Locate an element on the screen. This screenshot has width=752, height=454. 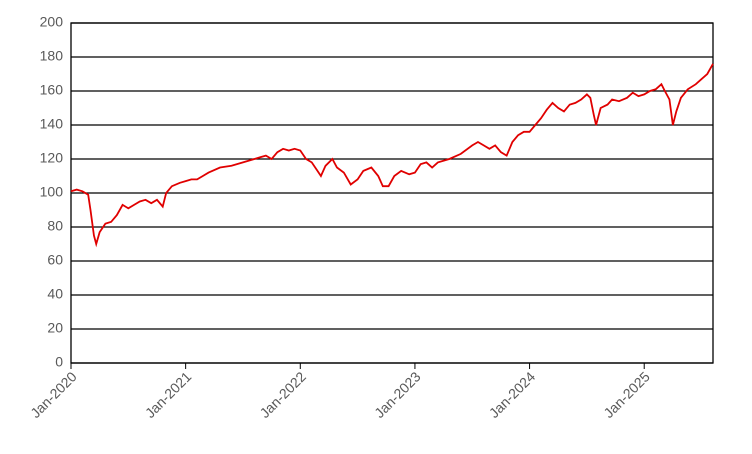
y-tick-label: 200 is located at coordinates (52, 22).